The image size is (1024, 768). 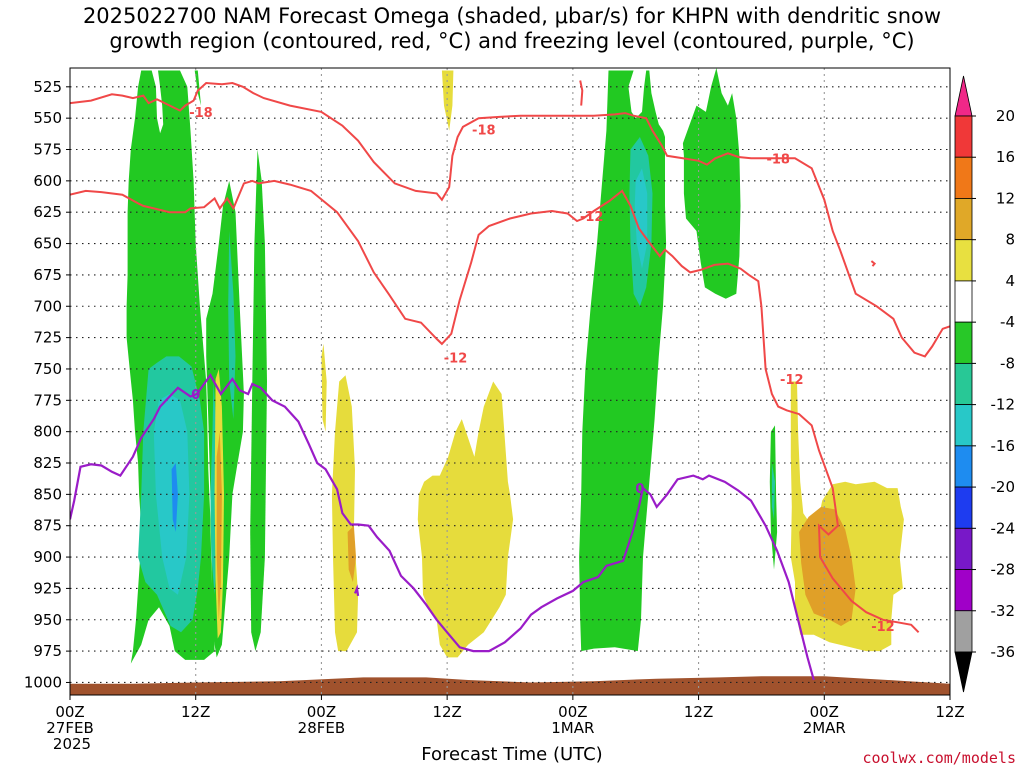 What do you see at coordinates (47, 150) in the screenshot?
I see `y-tick-label-575: 575` at bounding box center [47, 150].